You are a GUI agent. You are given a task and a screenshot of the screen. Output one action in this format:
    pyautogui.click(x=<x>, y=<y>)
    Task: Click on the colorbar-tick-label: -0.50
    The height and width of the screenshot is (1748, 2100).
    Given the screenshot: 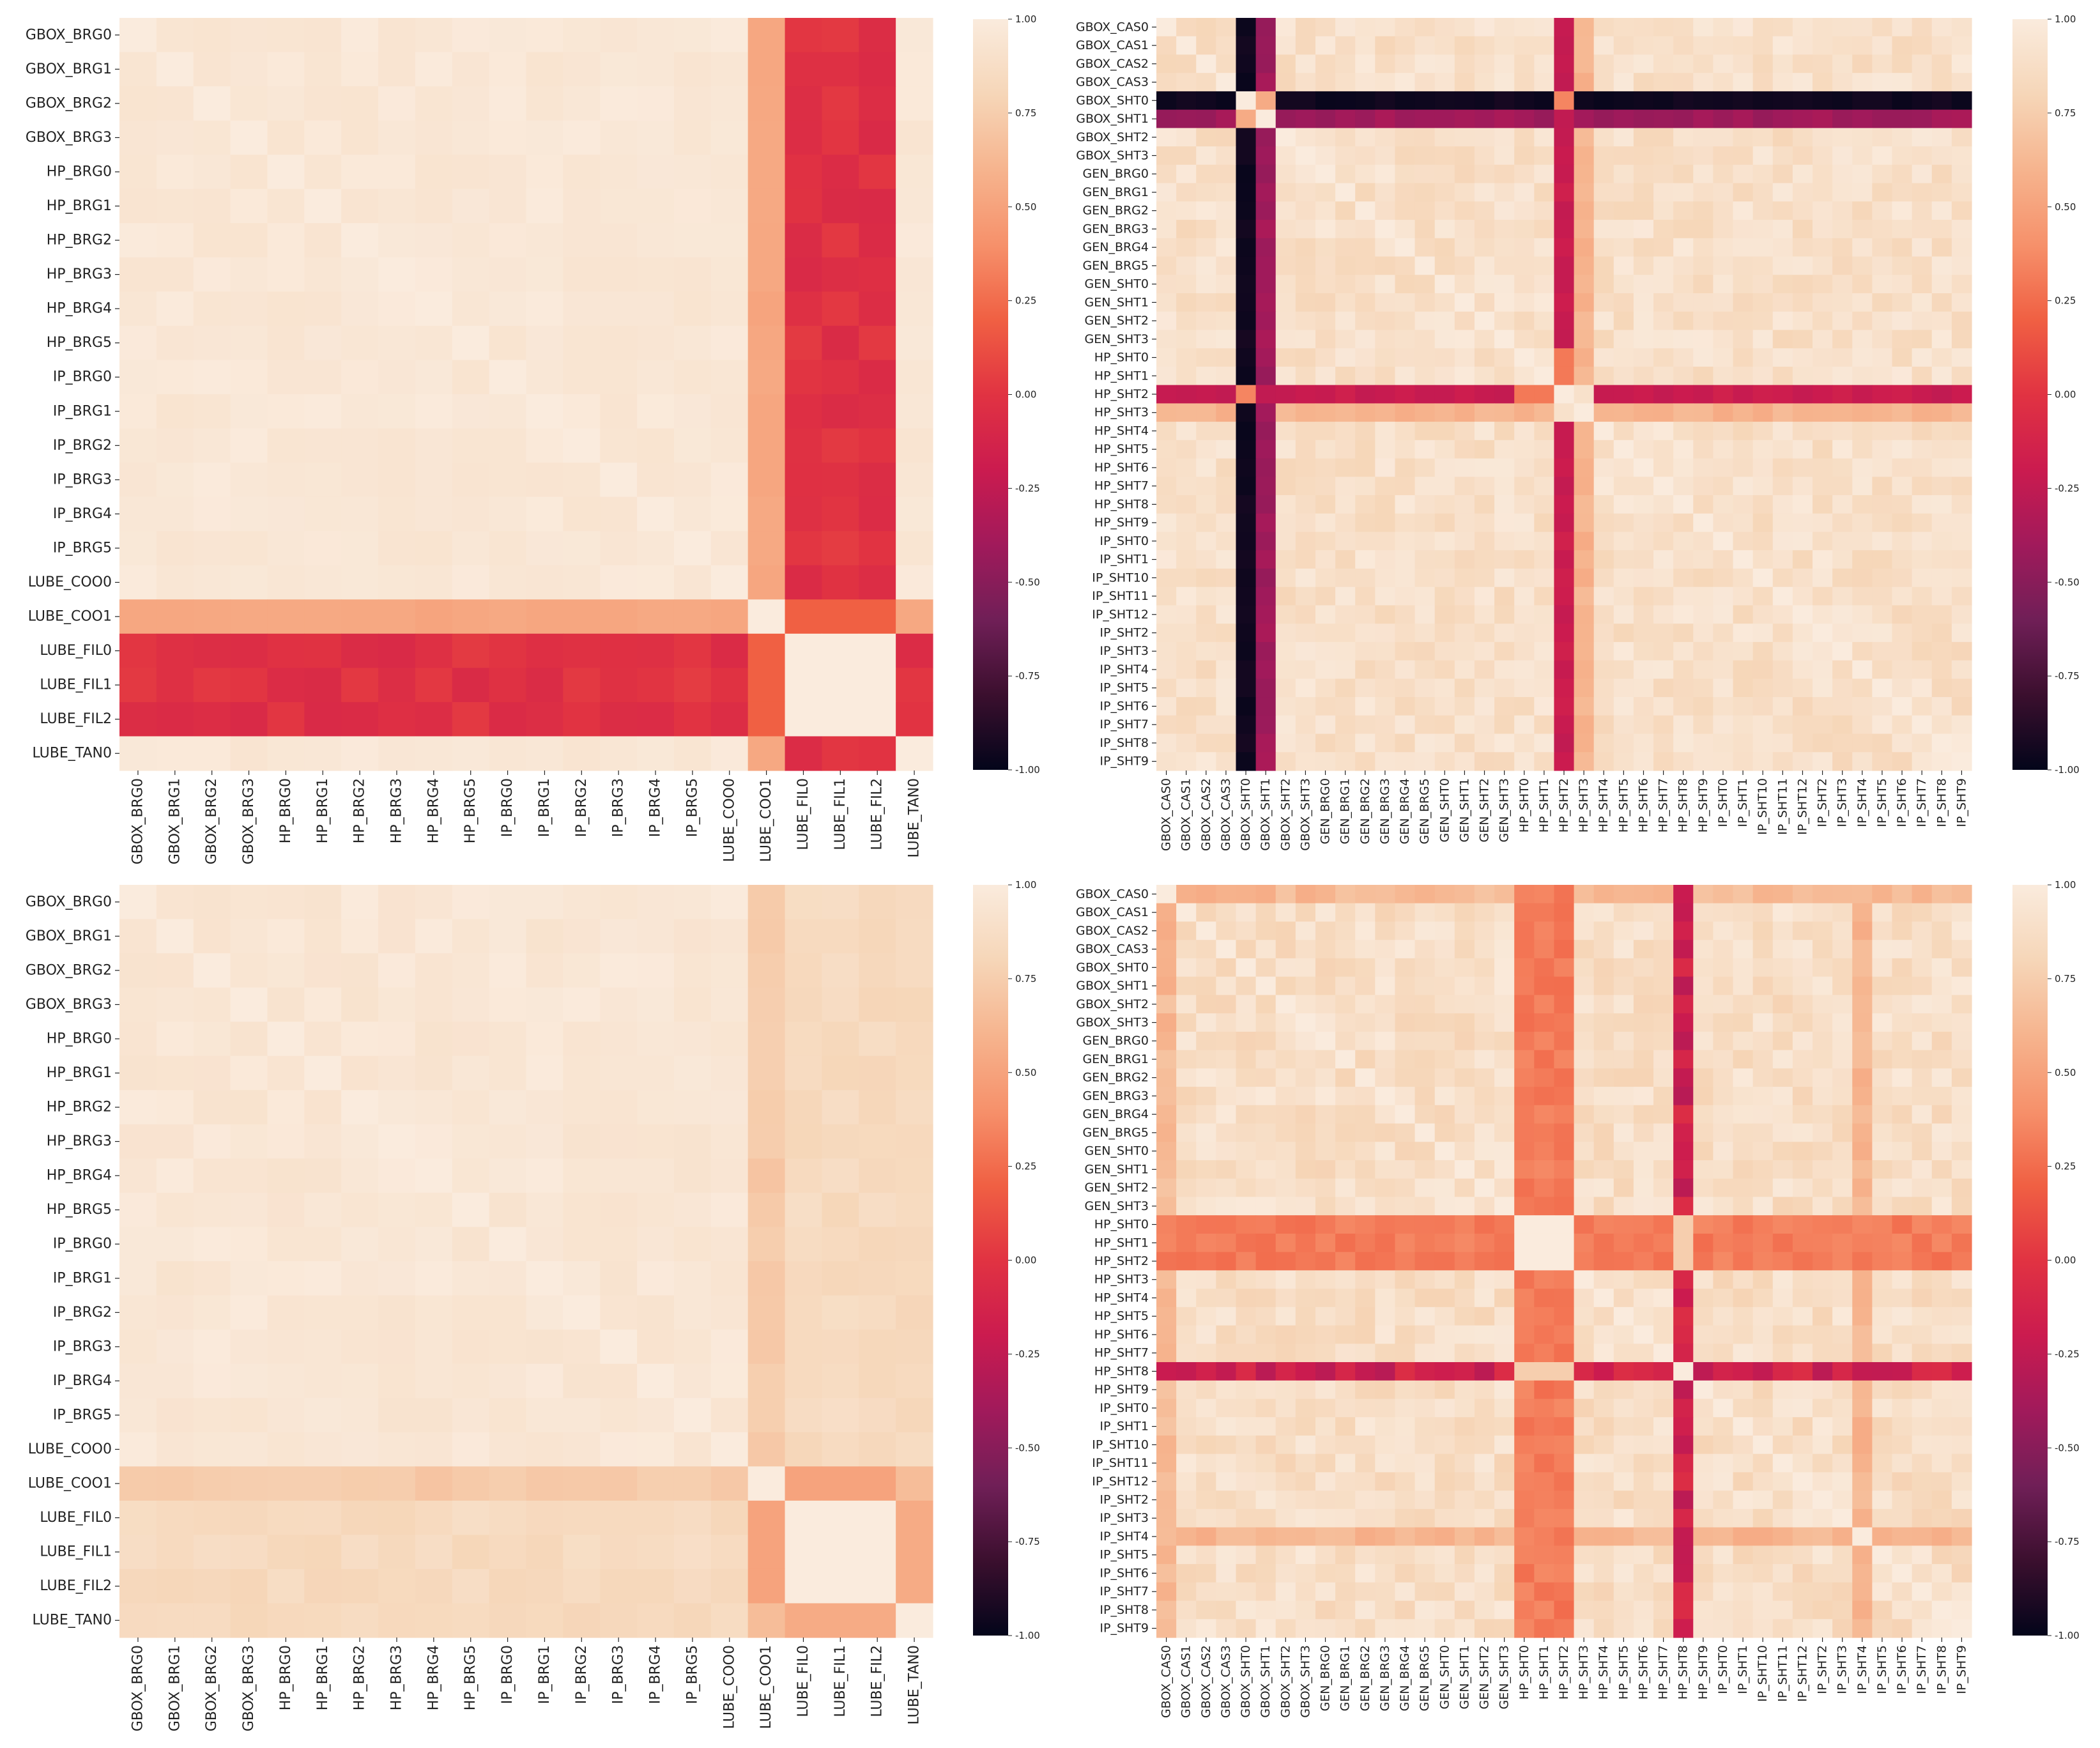 What is the action you would take?
    pyautogui.click(x=2068, y=1447)
    